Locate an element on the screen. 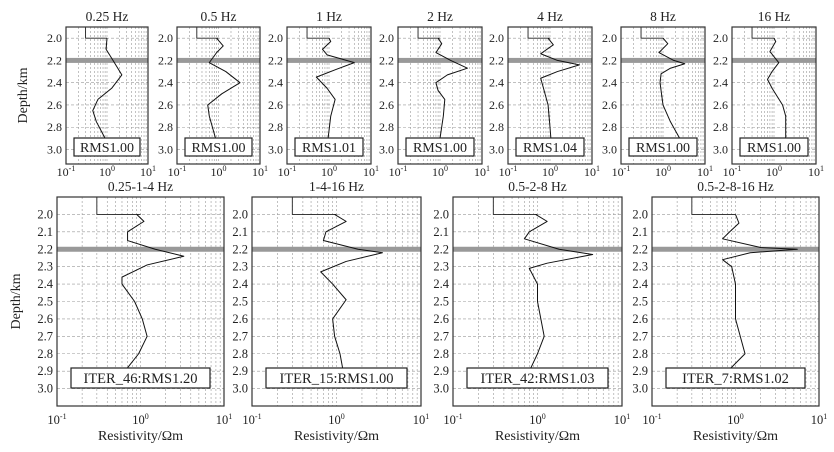 The height and width of the screenshot is (452, 834). panel-title: 4 Hz is located at coordinates (550, 16).